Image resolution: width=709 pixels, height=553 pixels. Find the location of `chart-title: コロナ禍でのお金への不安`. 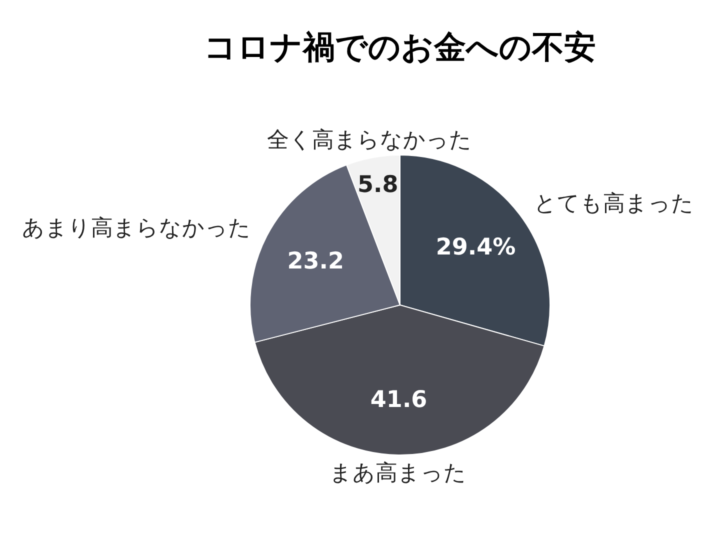

chart-title: コロナ禍でのお金への不安 is located at coordinates (400, 47).